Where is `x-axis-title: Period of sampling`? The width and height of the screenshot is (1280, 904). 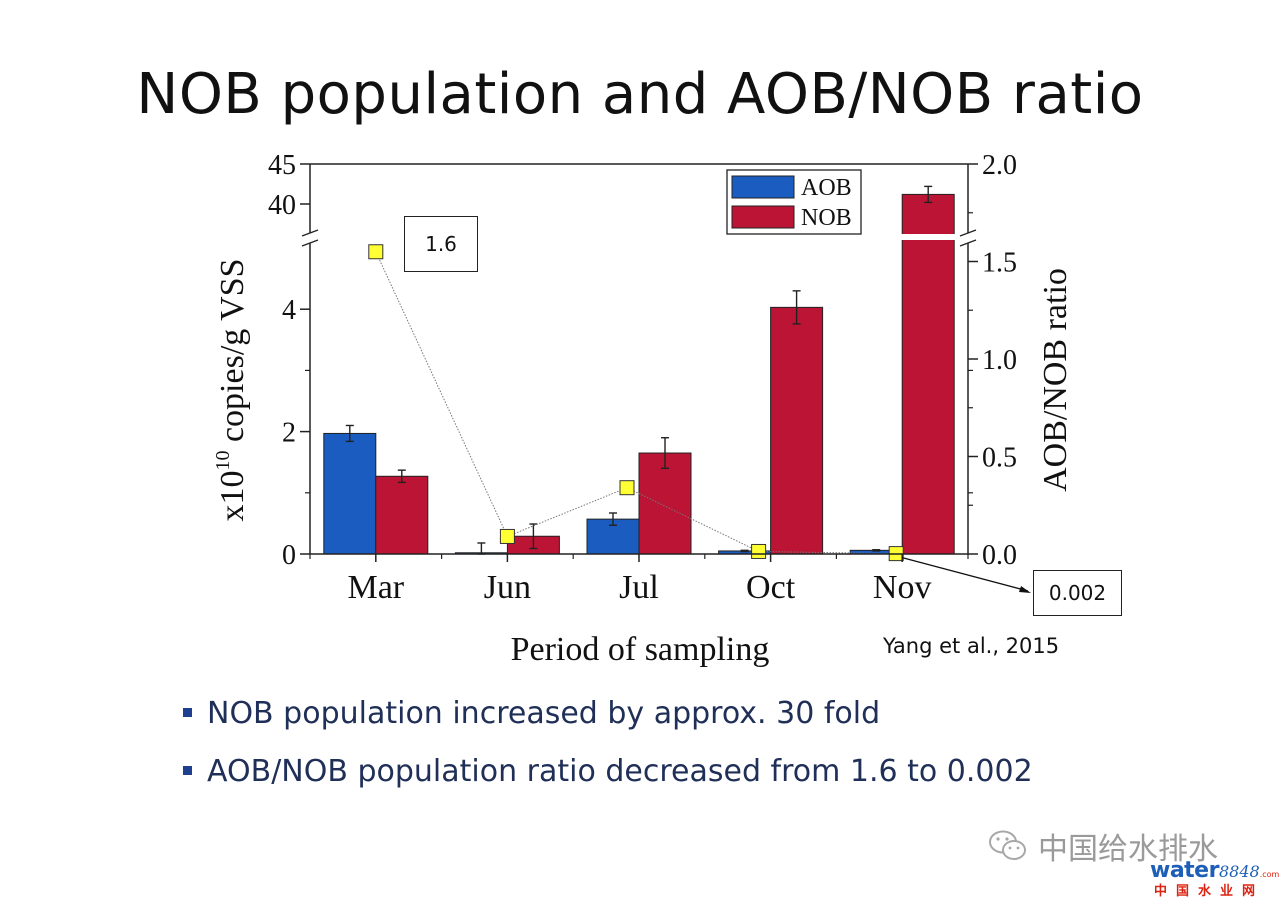 x-axis-title: Period of sampling is located at coordinates (640, 649).